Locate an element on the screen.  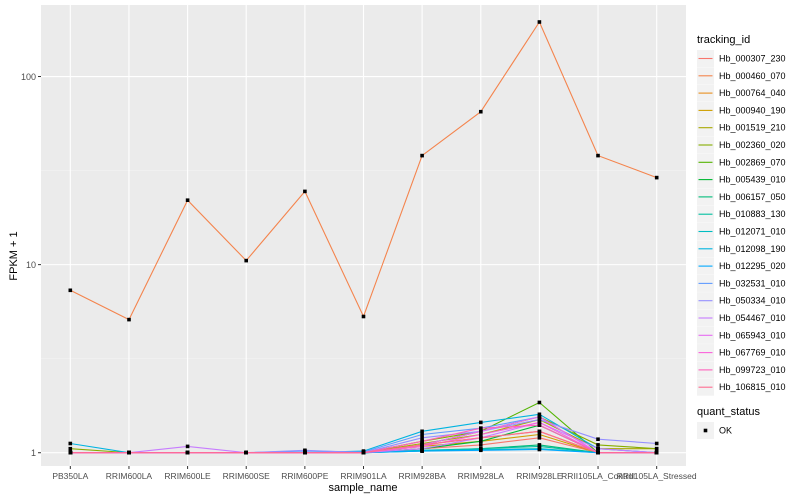
legend-entry-label: Hb_012071_010 is located at coordinates (752, 232).